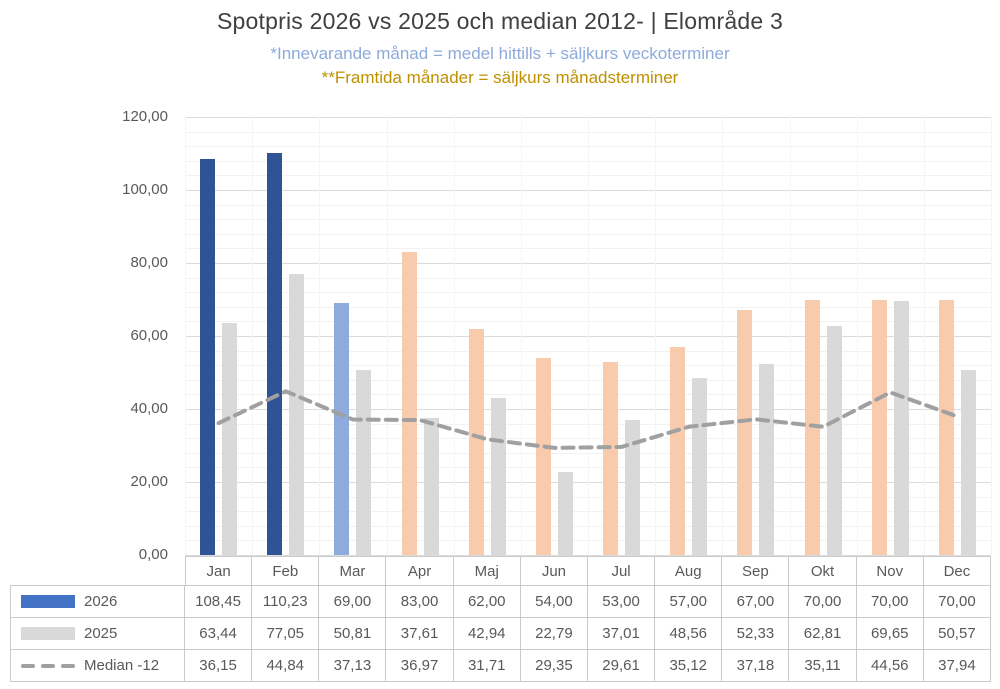 The image size is (1000, 689). Describe the element at coordinates (487, 634) in the screenshot. I see `value-cell-2025-maj: 42,94` at that location.